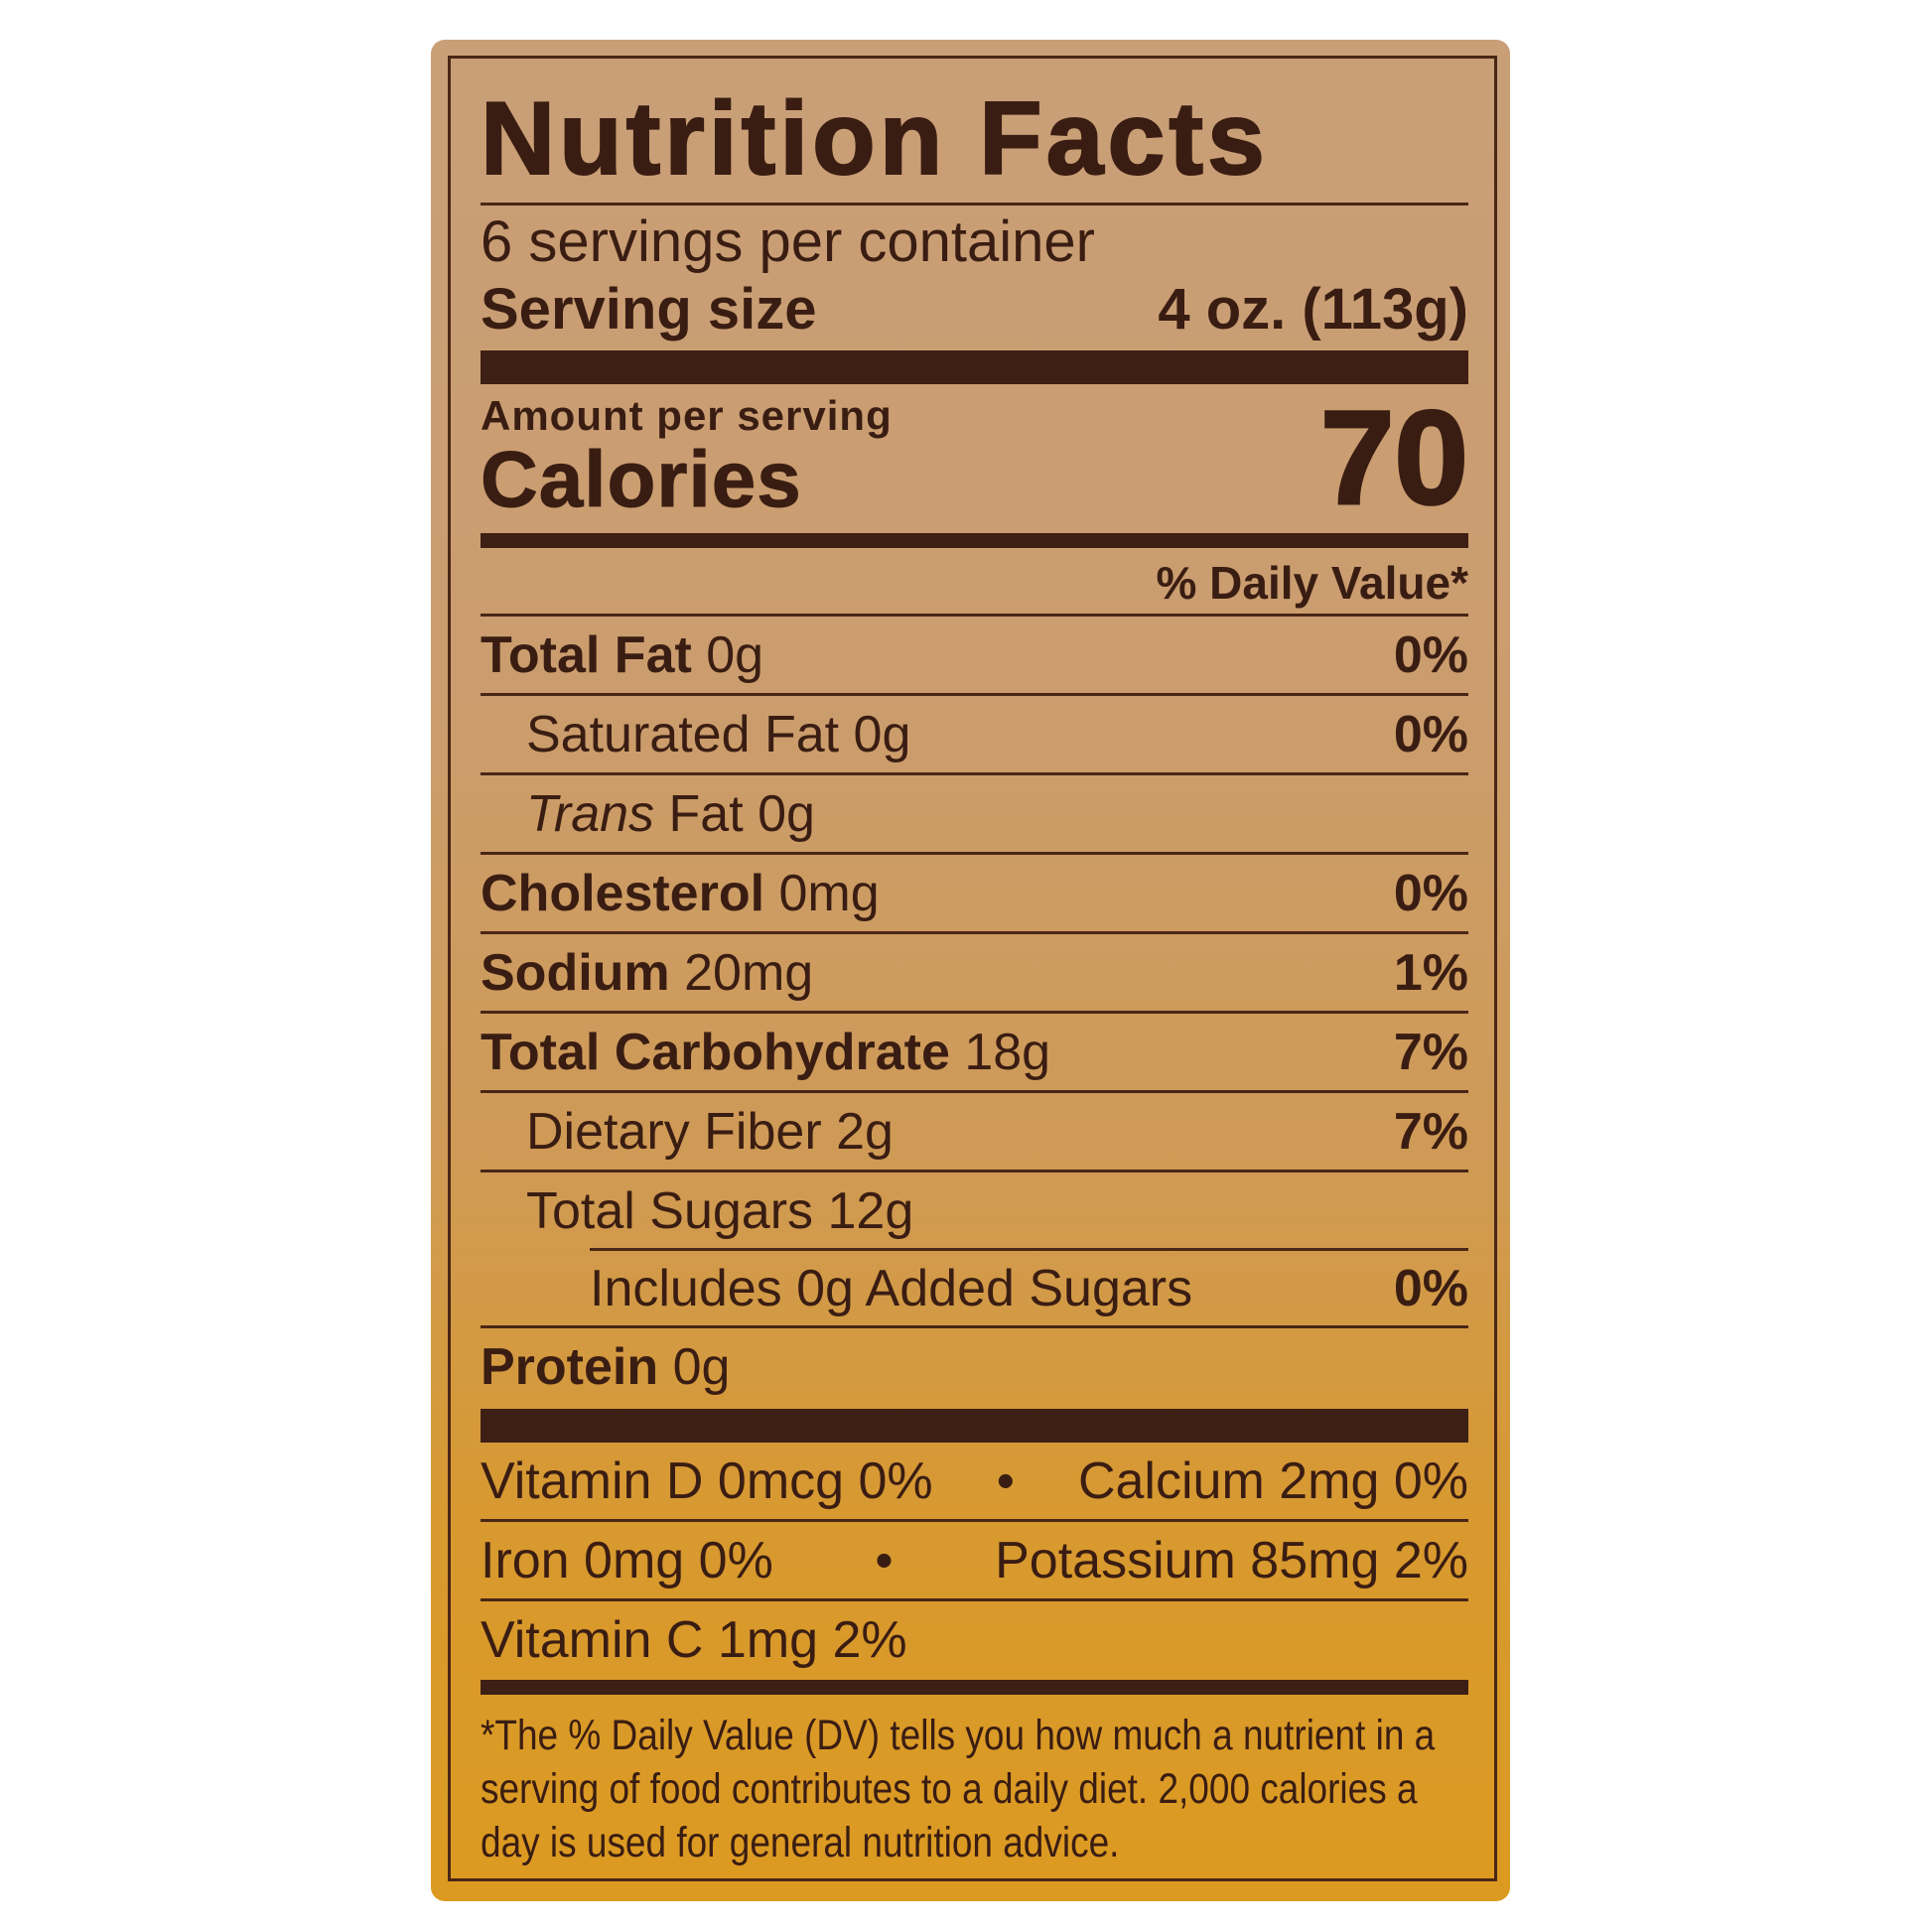 This screenshot has width=1932, height=1932. Describe the element at coordinates (590, 813) in the screenshot. I see `nutrient-label: Trans` at that location.